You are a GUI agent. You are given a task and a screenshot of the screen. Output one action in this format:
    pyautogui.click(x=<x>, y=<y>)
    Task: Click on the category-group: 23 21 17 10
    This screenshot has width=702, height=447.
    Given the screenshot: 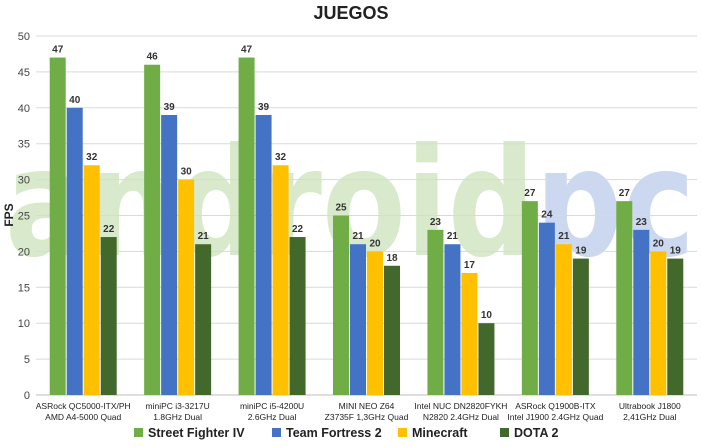 What is the action you would take?
    pyautogui.click(x=461, y=306)
    